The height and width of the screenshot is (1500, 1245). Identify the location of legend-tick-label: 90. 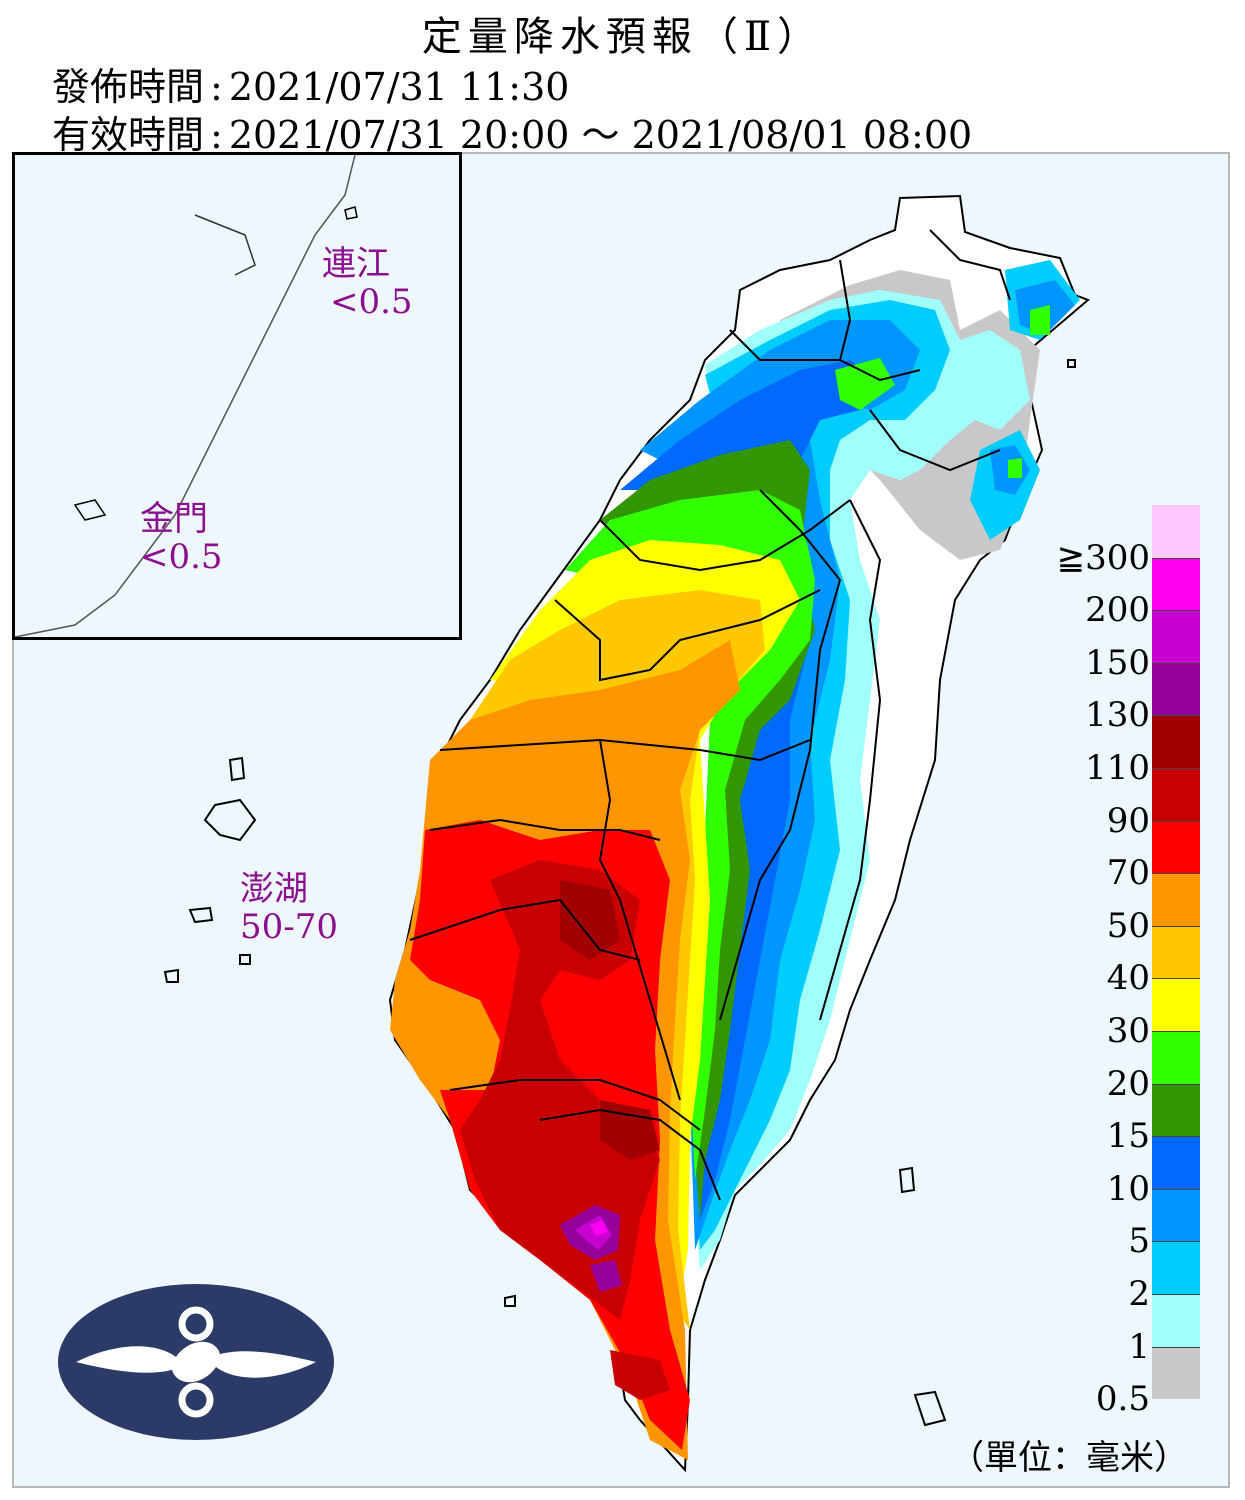
(1128, 820).